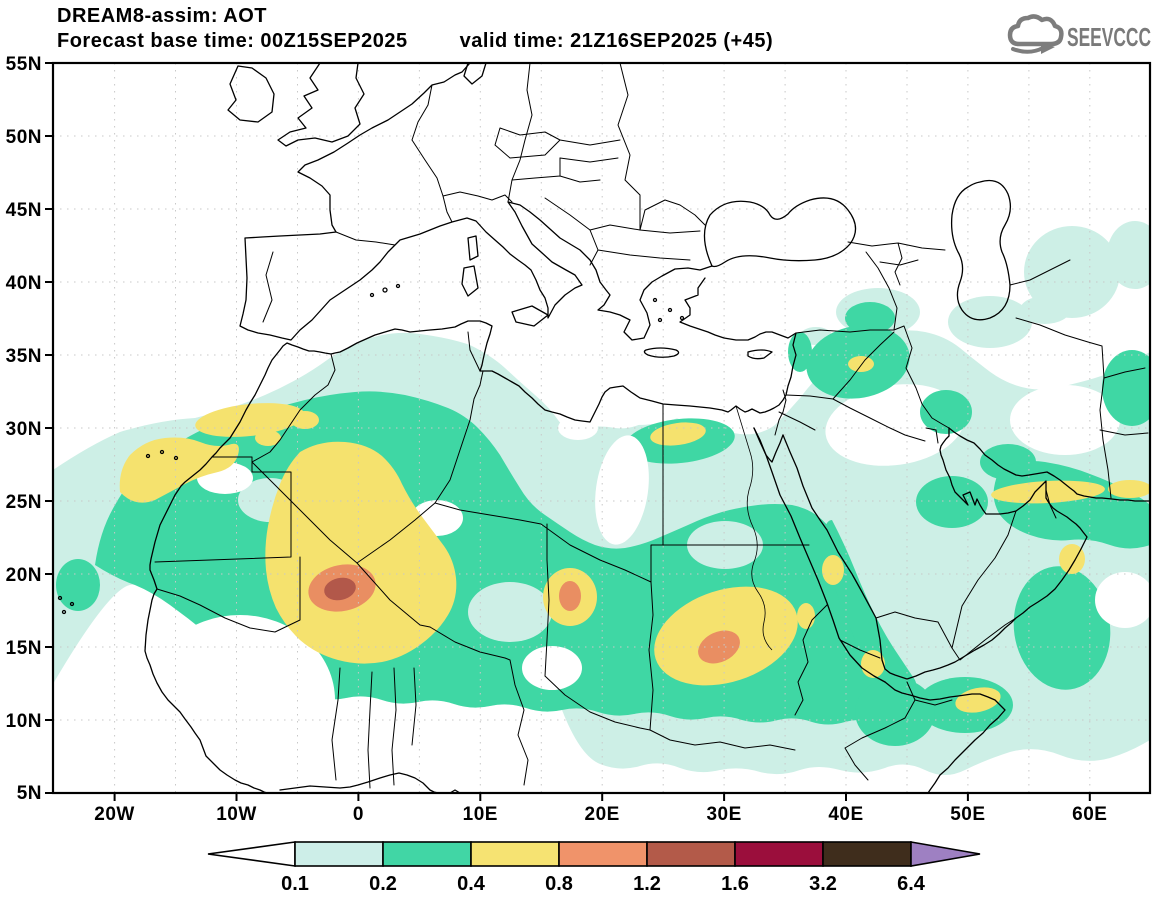  Describe the element at coordinates (723, 814) in the screenshot. I see `lon-label: 30E` at that location.